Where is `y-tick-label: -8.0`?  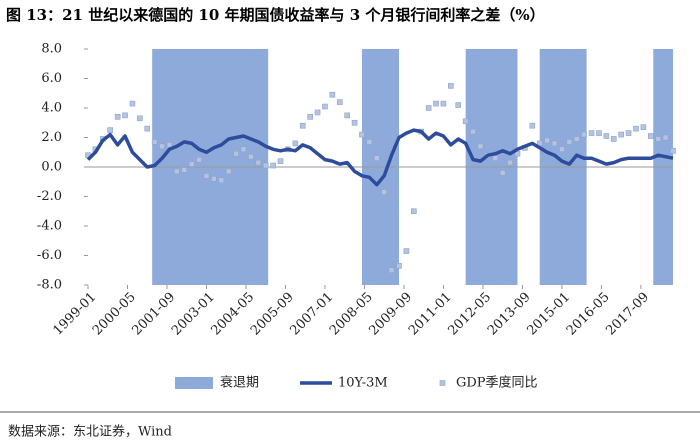 y-tick-label: -8.0 is located at coordinates (49, 285).